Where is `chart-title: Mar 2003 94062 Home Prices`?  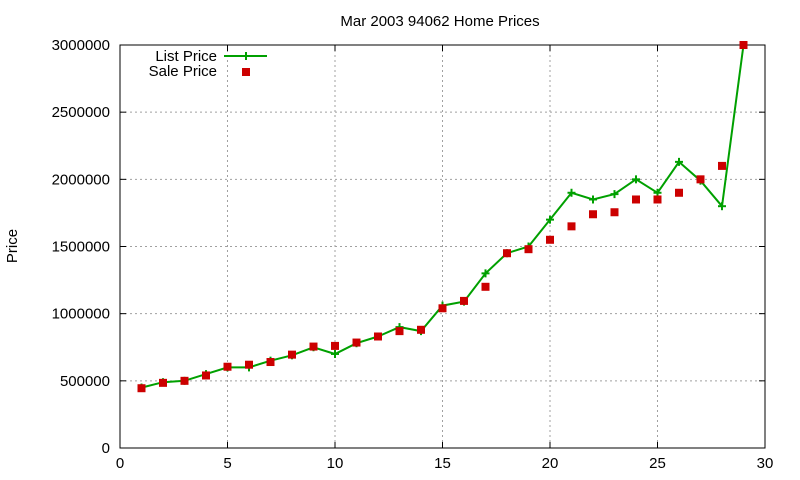 chart-title: Mar 2003 94062 Home Prices is located at coordinates (439, 21).